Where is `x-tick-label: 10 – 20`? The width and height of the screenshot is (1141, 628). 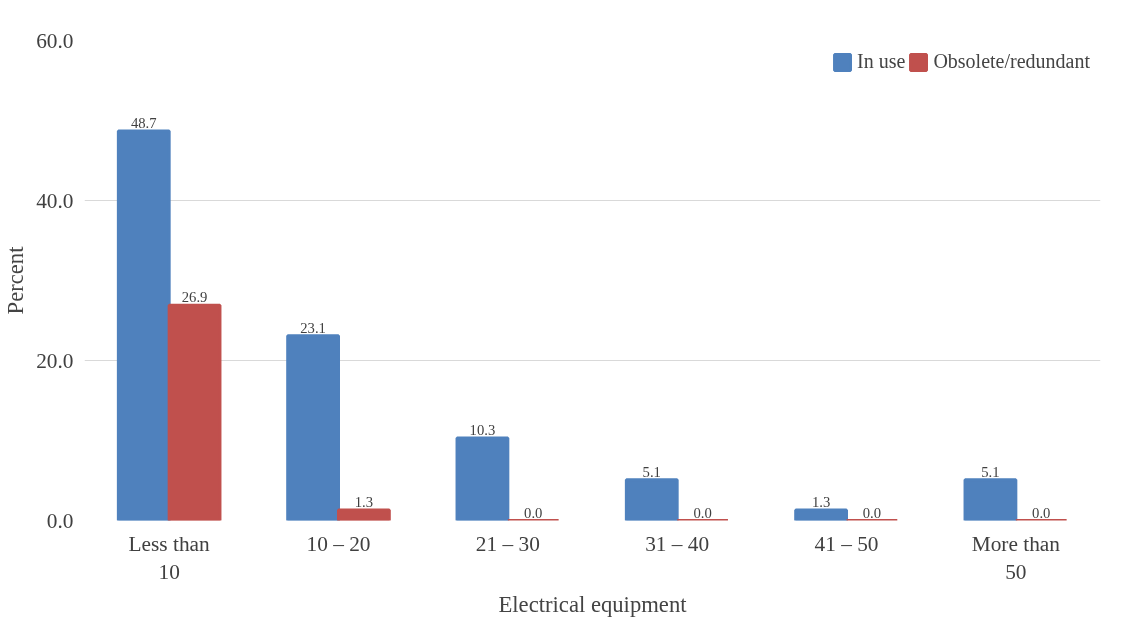
x-tick-label: 10 – 20 is located at coordinates (338, 543).